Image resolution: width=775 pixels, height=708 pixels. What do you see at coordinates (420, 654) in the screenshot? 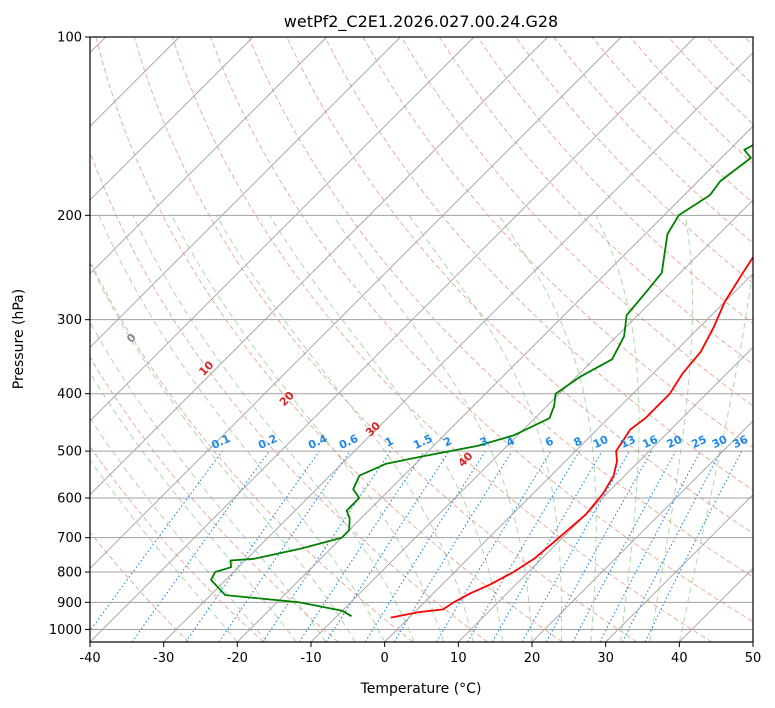
I see `x-axis-ticks: -40 -30 -20 -10 0 10 20 30 40 50` at bounding box center [420, 654].